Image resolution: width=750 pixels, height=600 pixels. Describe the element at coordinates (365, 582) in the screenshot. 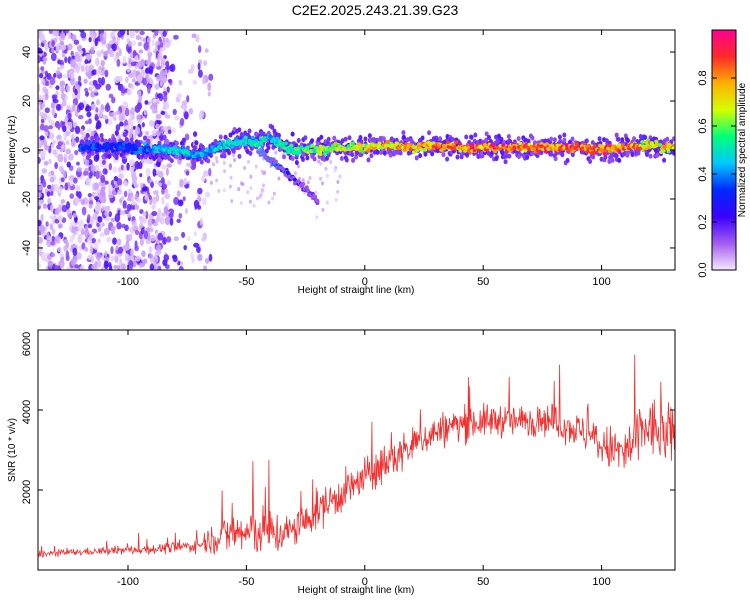

I see `snr-x-tick-label: 0` at that location.